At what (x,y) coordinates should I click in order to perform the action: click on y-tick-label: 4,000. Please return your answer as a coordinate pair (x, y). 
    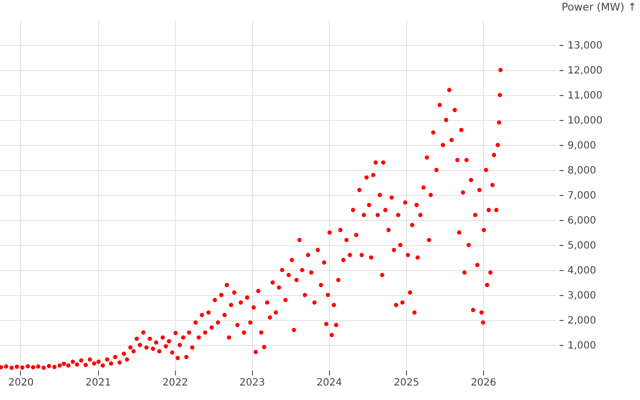
    Looking at the image, I should click on (582, 271).